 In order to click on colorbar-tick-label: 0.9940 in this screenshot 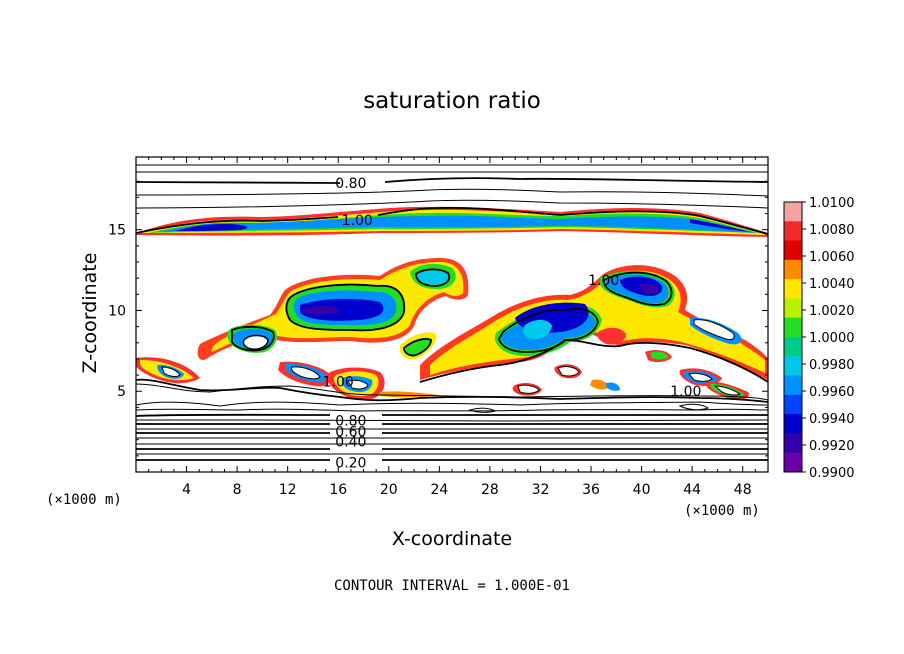, I will do `click(832, 419)`.